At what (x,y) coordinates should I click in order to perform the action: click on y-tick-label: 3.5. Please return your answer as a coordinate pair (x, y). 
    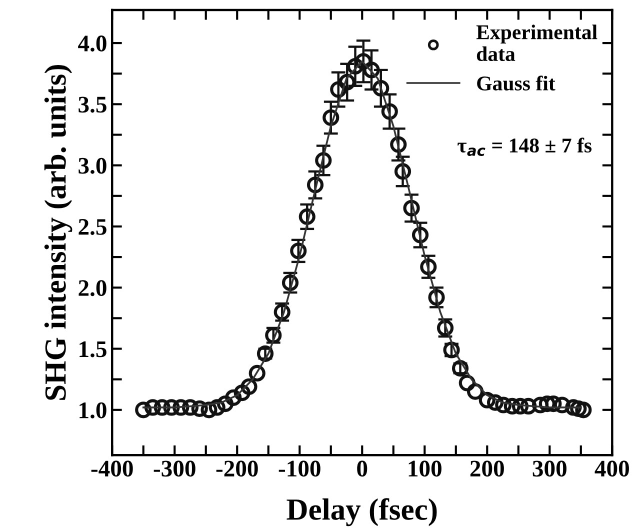
    Looking at the image, I should click on (92, 104).